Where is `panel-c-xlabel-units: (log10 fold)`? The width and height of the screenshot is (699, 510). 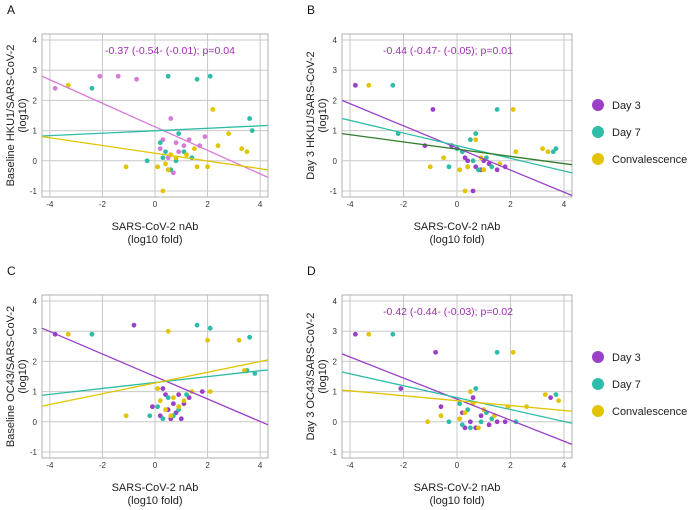 panel-c-xlabel-units: (log10 fold) is located at coordinates (154, 501).